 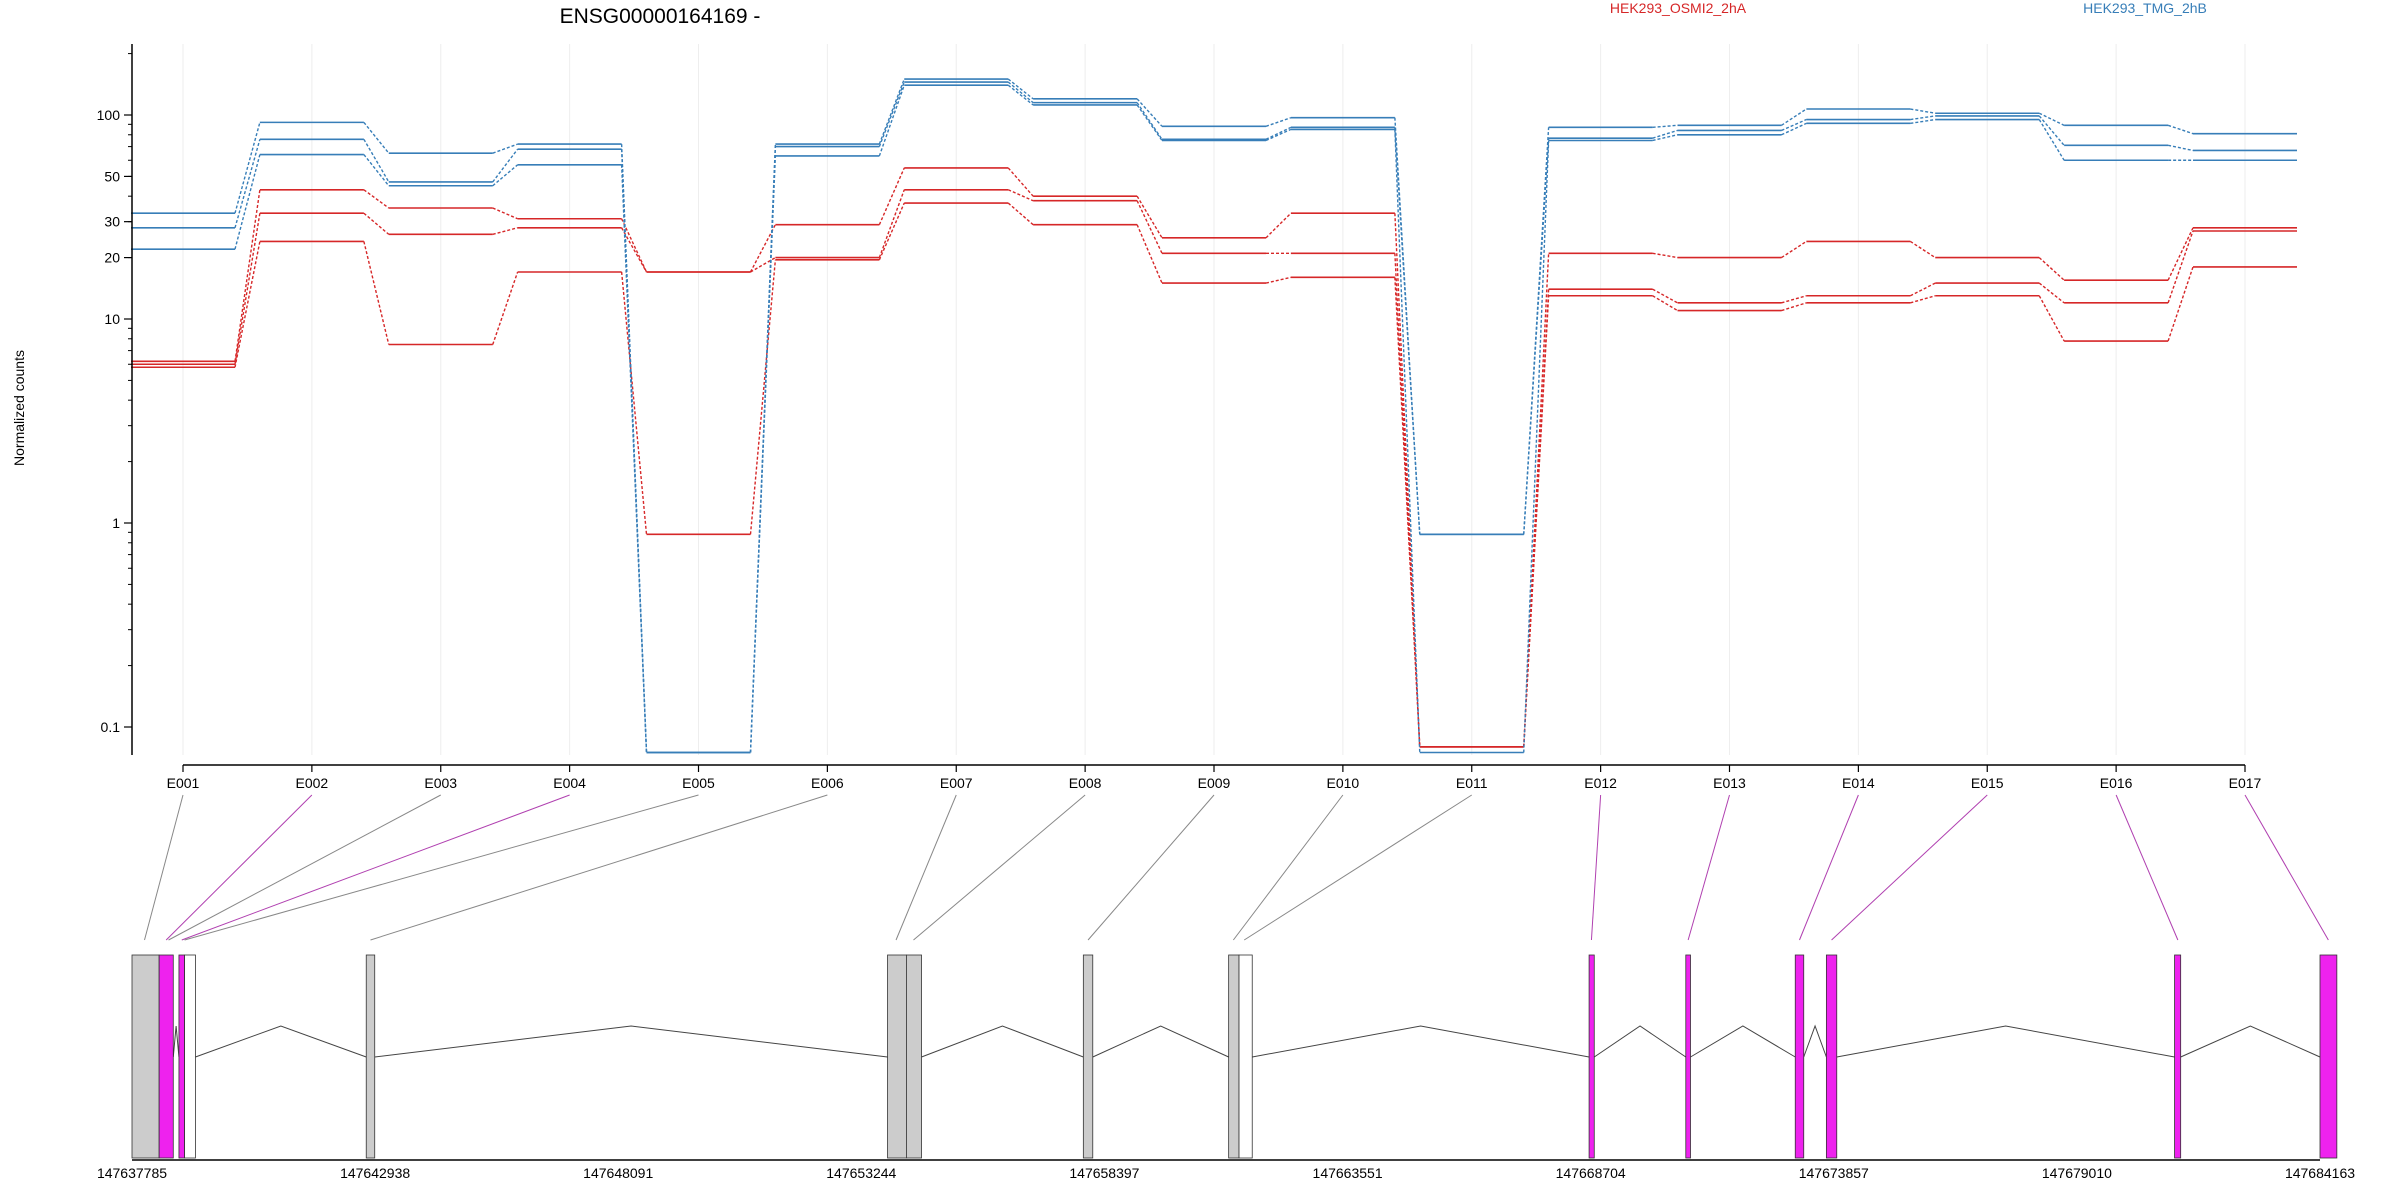 What do you see at coordinates (116, 523) in the screenshot?
I see `y-tick-label-1: 1` at bounding box center [116, 523].